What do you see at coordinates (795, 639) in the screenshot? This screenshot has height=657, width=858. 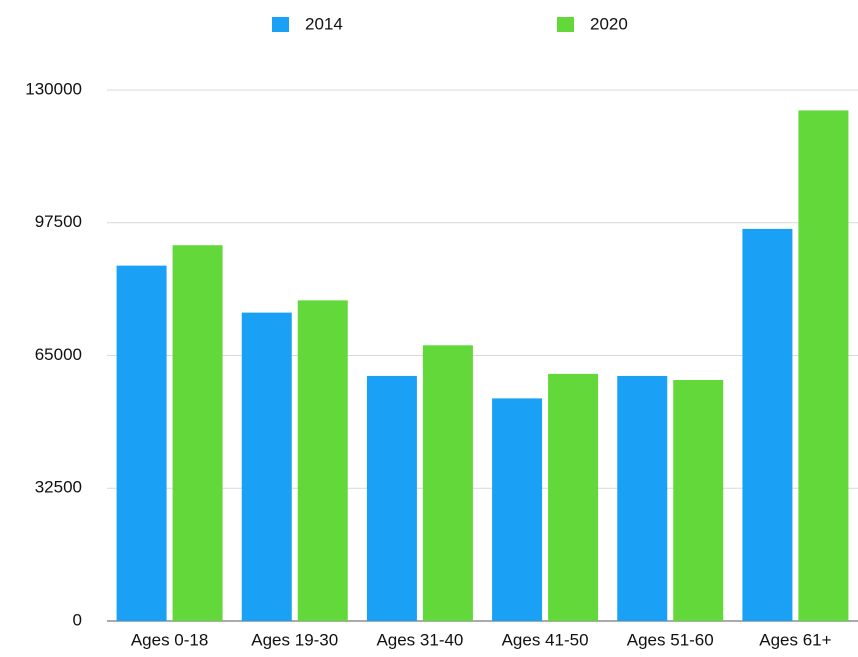 I see `x-tick-label: Ages 61+` at bounding box center [795, 639].